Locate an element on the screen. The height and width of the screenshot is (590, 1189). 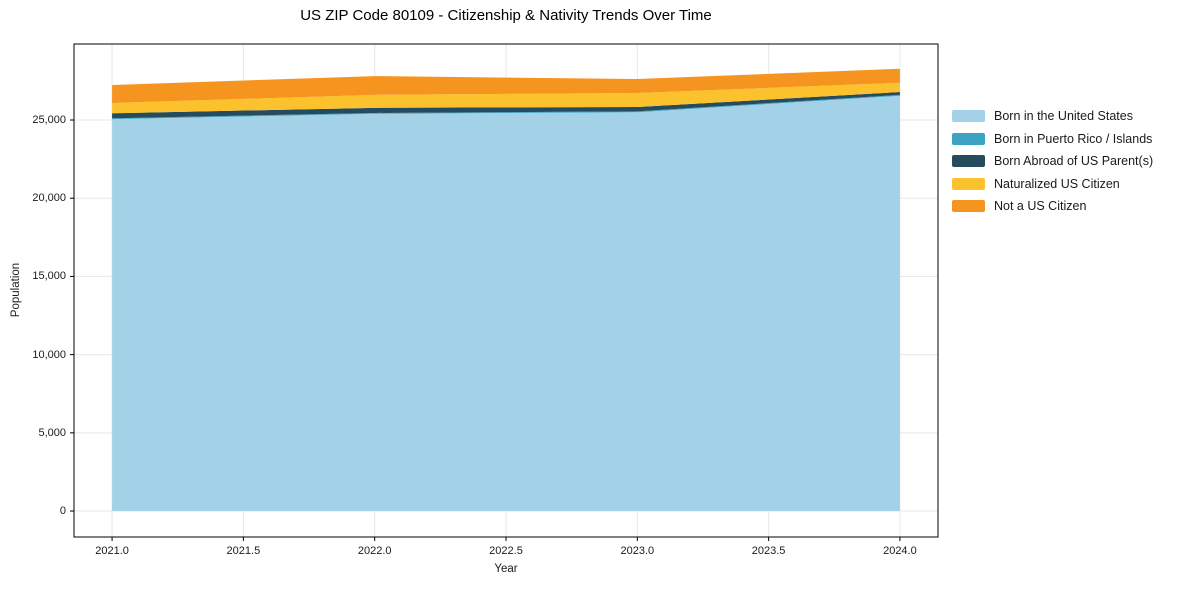
y-tick-label: 0 is located at coordinates (62, 511).